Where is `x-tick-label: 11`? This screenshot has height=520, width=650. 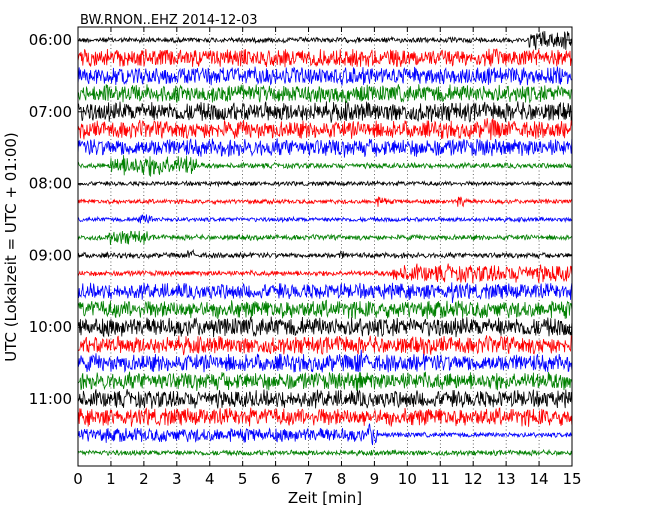
x-tick-label: 11 is located at coordinates (440, 479).